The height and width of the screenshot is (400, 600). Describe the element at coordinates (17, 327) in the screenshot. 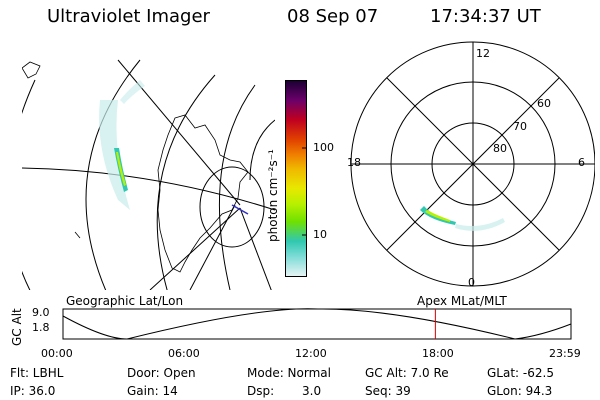

I see `gc-alt-axis-label: GC Alt` at that location.